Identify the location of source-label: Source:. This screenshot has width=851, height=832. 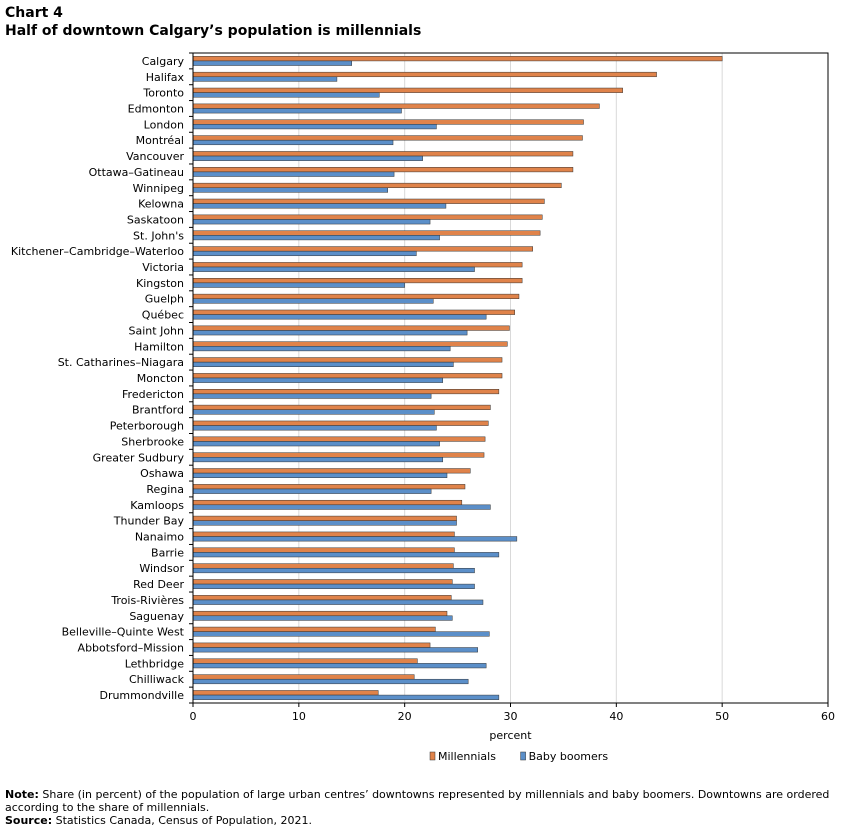
(29, 820).